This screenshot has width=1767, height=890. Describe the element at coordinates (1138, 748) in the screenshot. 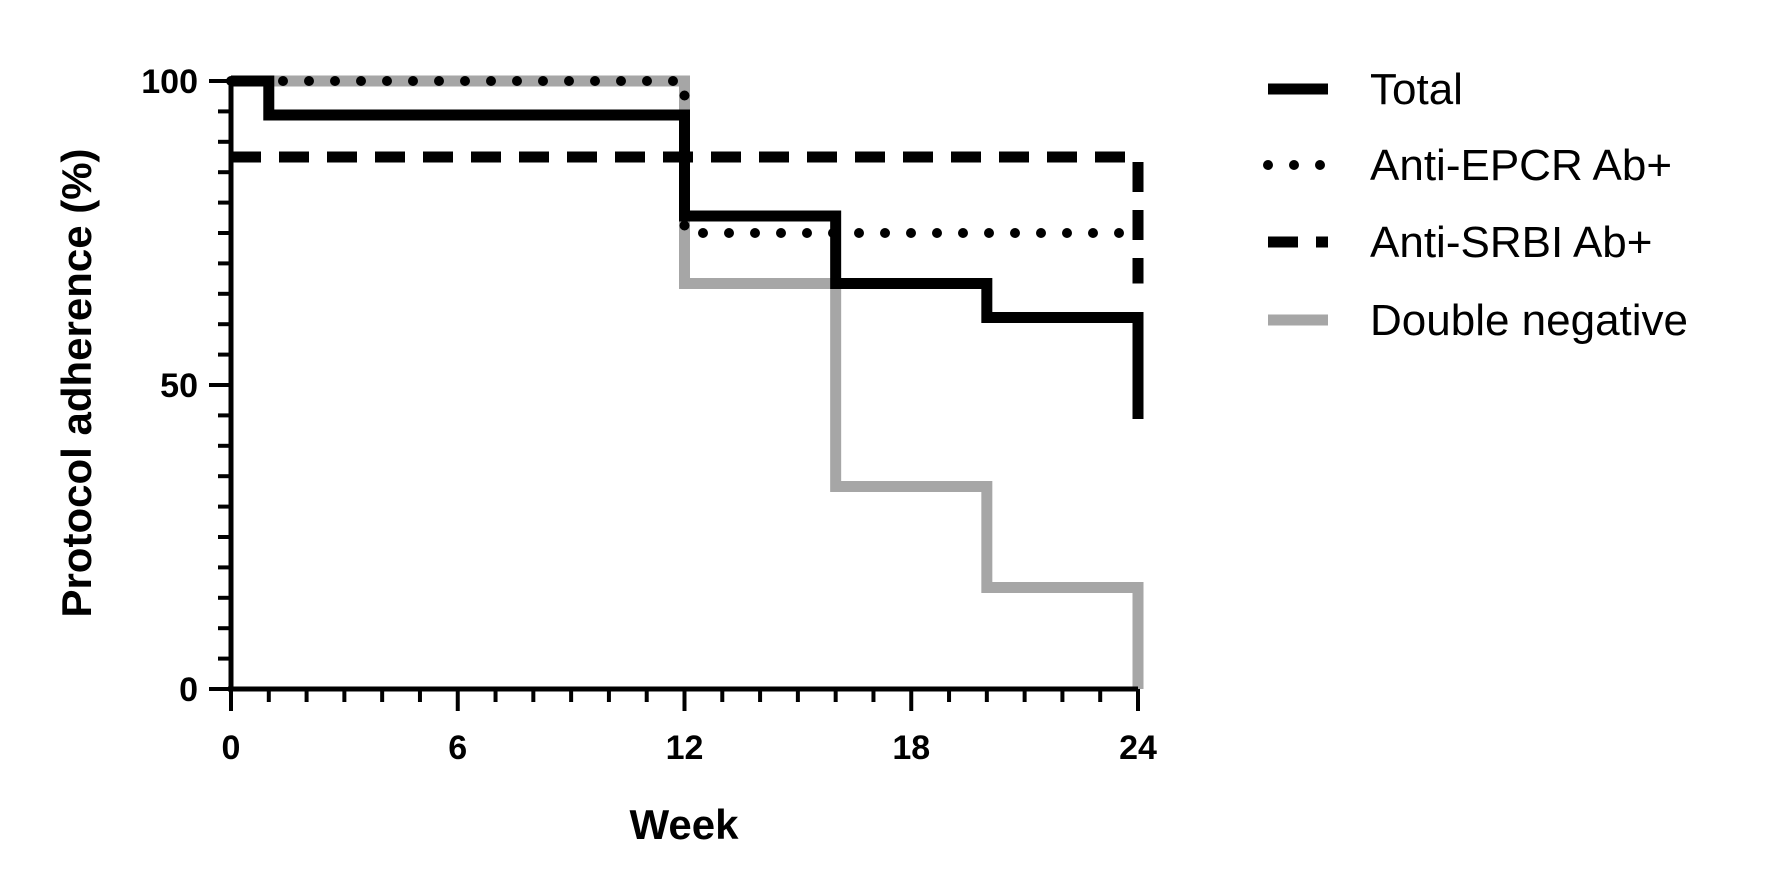

I see `x-tick-label: 24` at that location.